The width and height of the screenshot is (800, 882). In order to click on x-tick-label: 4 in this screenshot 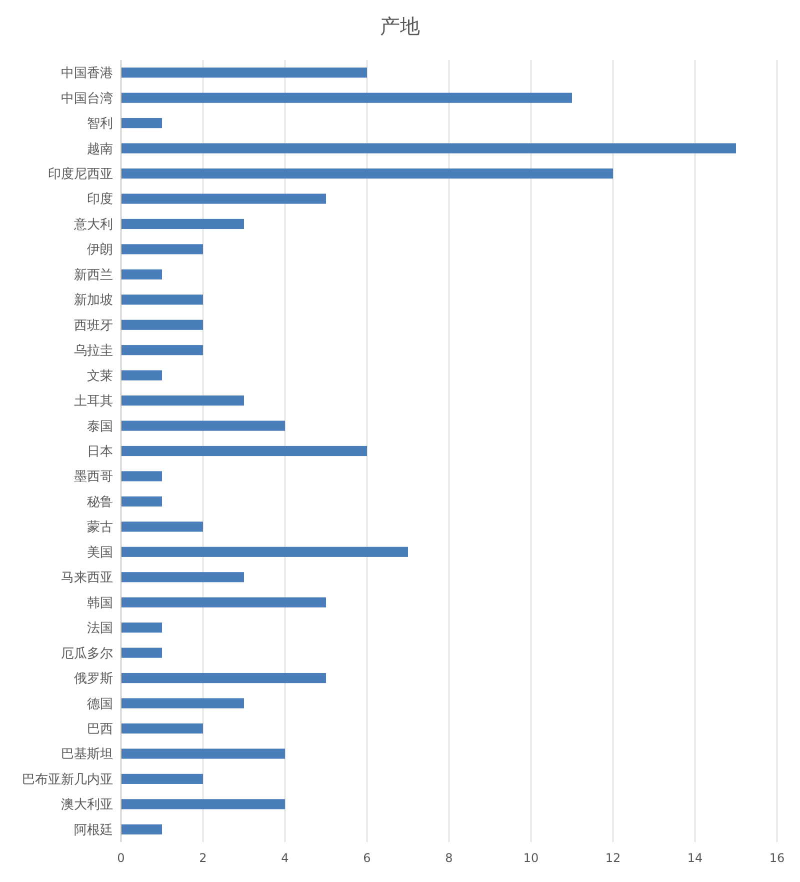, I will do `click(285, 858)`.